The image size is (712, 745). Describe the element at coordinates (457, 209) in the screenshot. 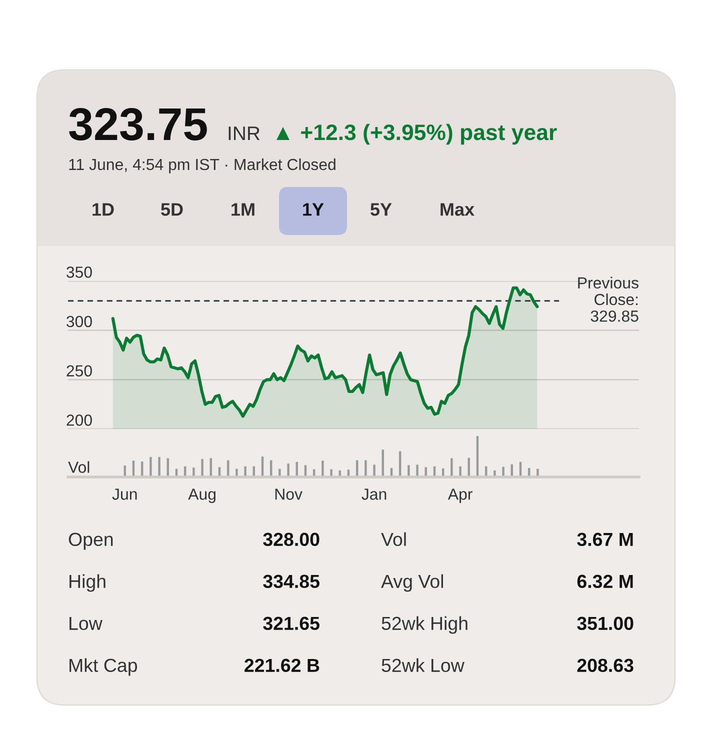

I see `text: Max` at that location.